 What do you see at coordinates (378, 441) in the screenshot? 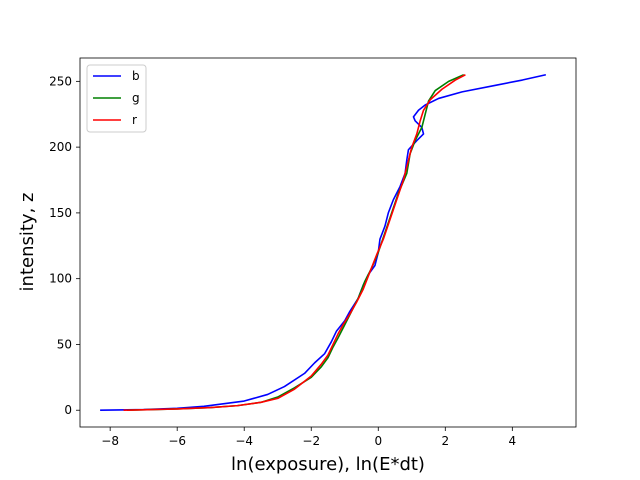
I see `x-tick-label: 0` at bounding box center [378, 441].